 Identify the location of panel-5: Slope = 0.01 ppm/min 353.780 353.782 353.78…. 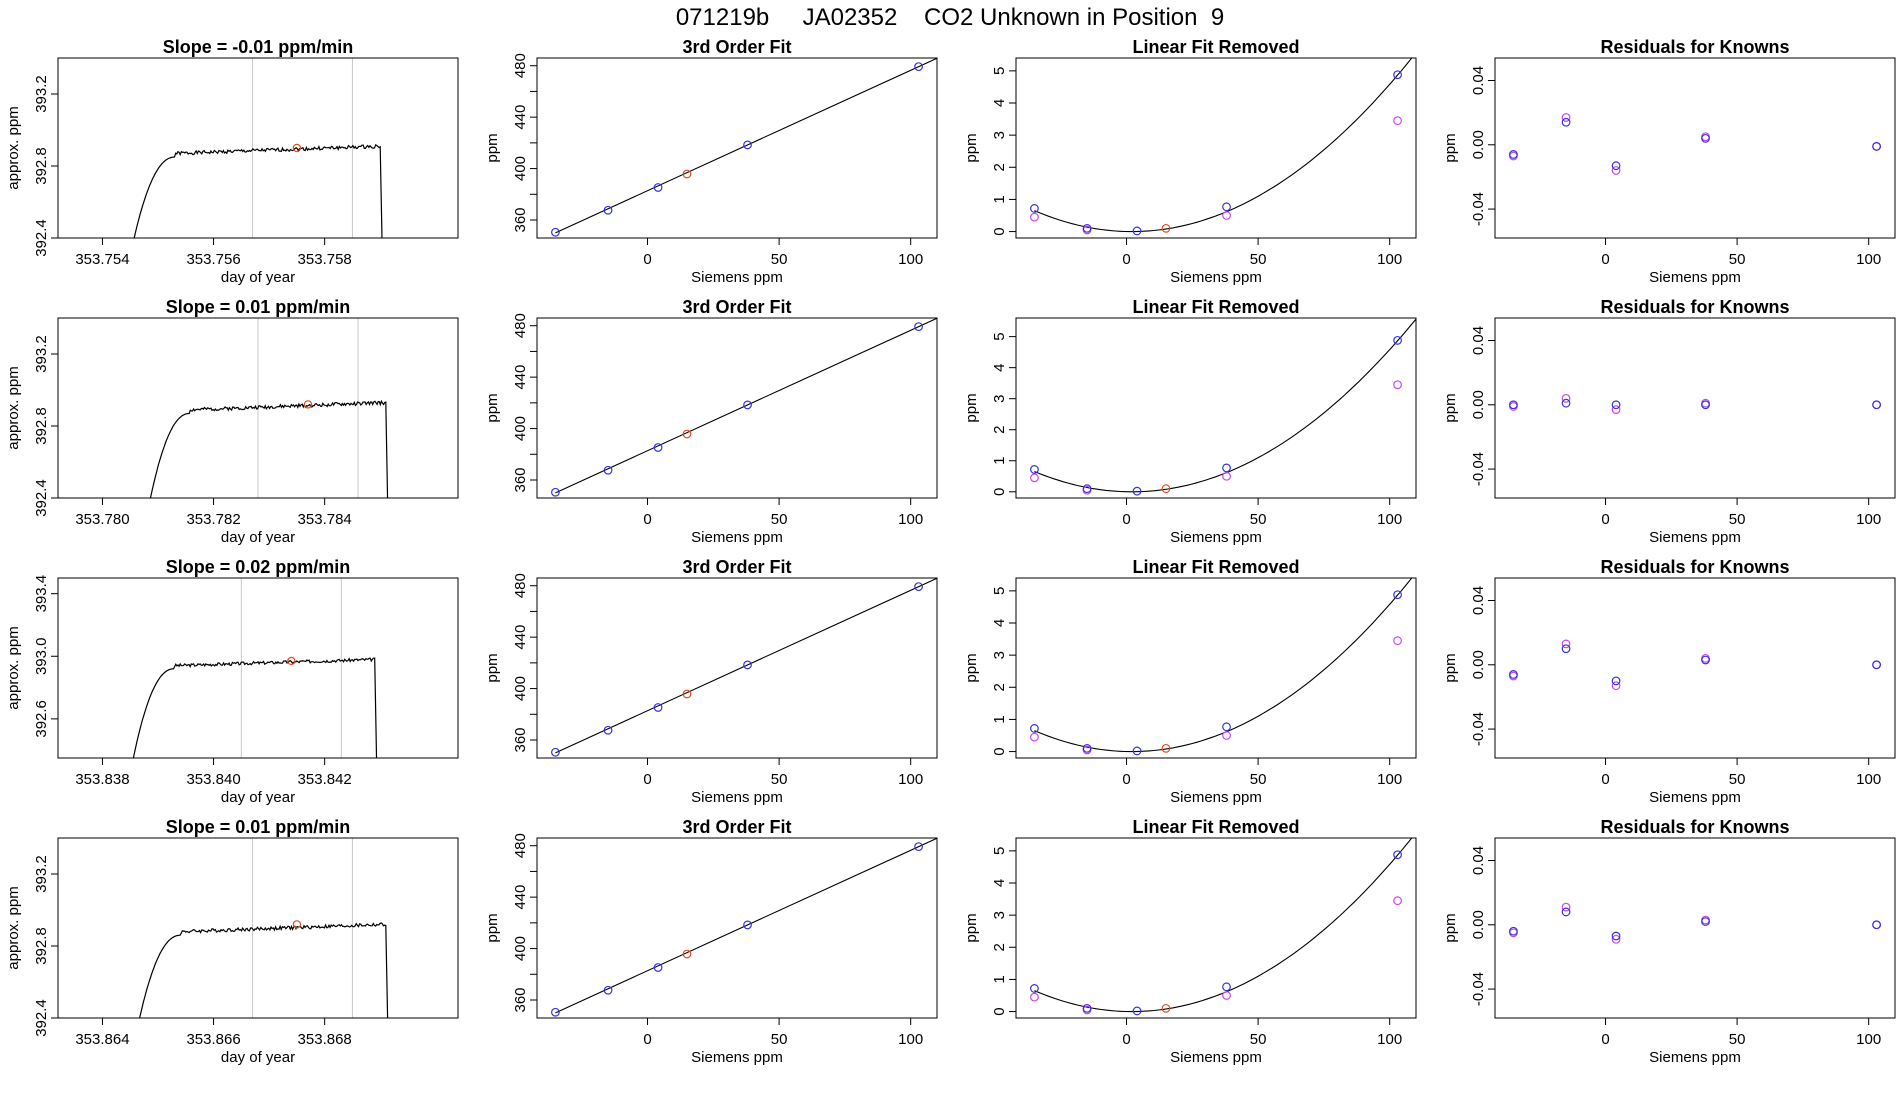
(232, 421).